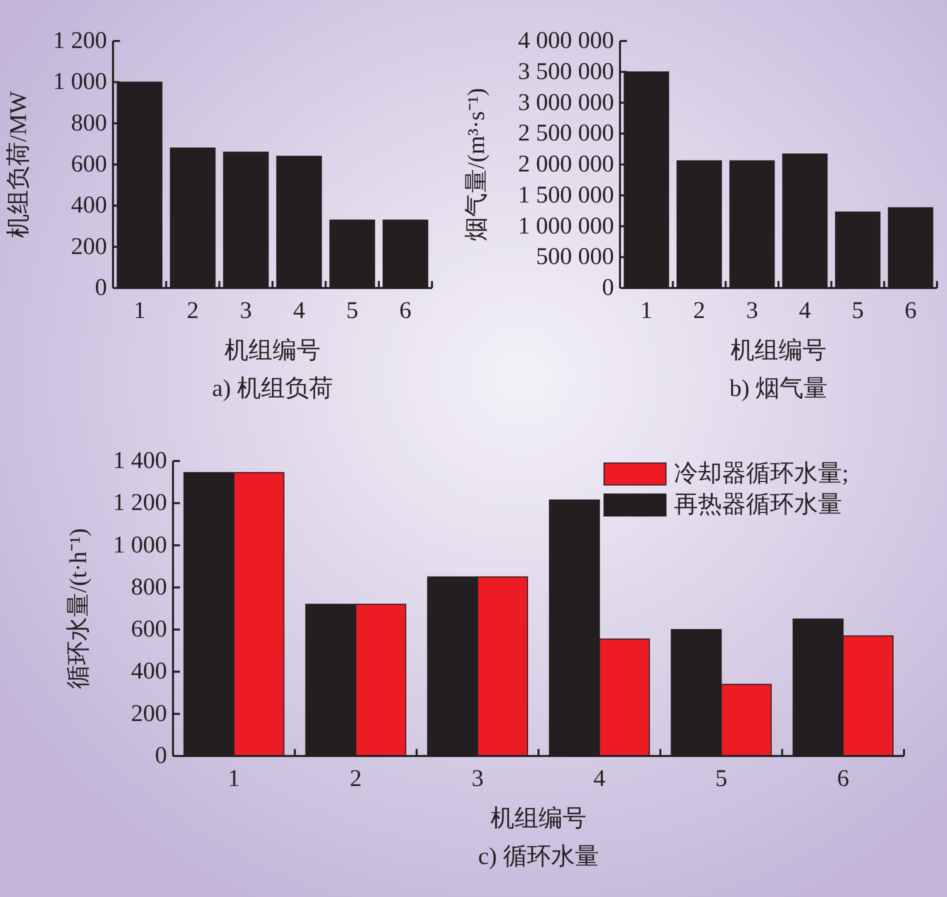 Image resolution: width=947 pixels, height=897 pixels. I want to click on text: a) 机组负荷, so click(272, 389).